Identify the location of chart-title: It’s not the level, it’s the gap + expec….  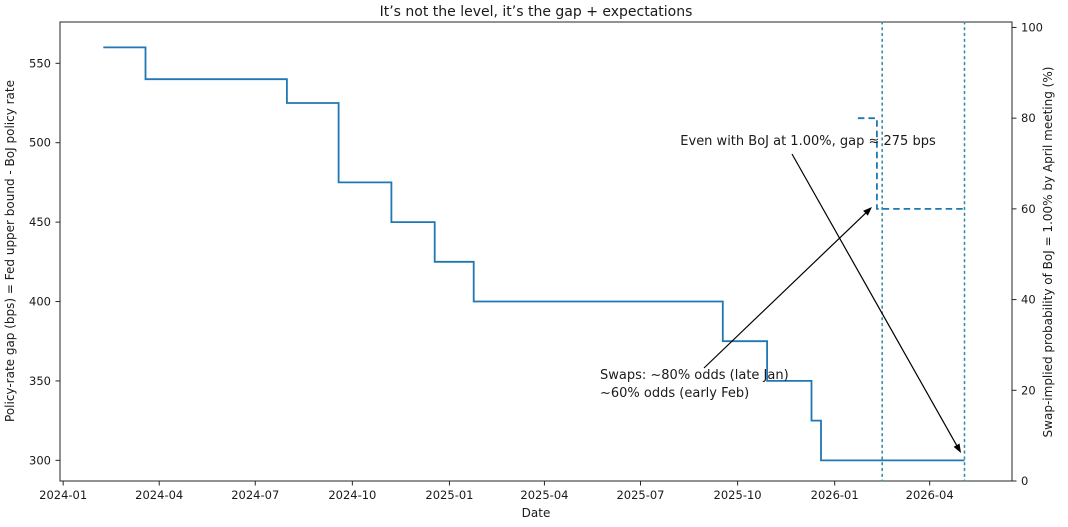
(536, 12).